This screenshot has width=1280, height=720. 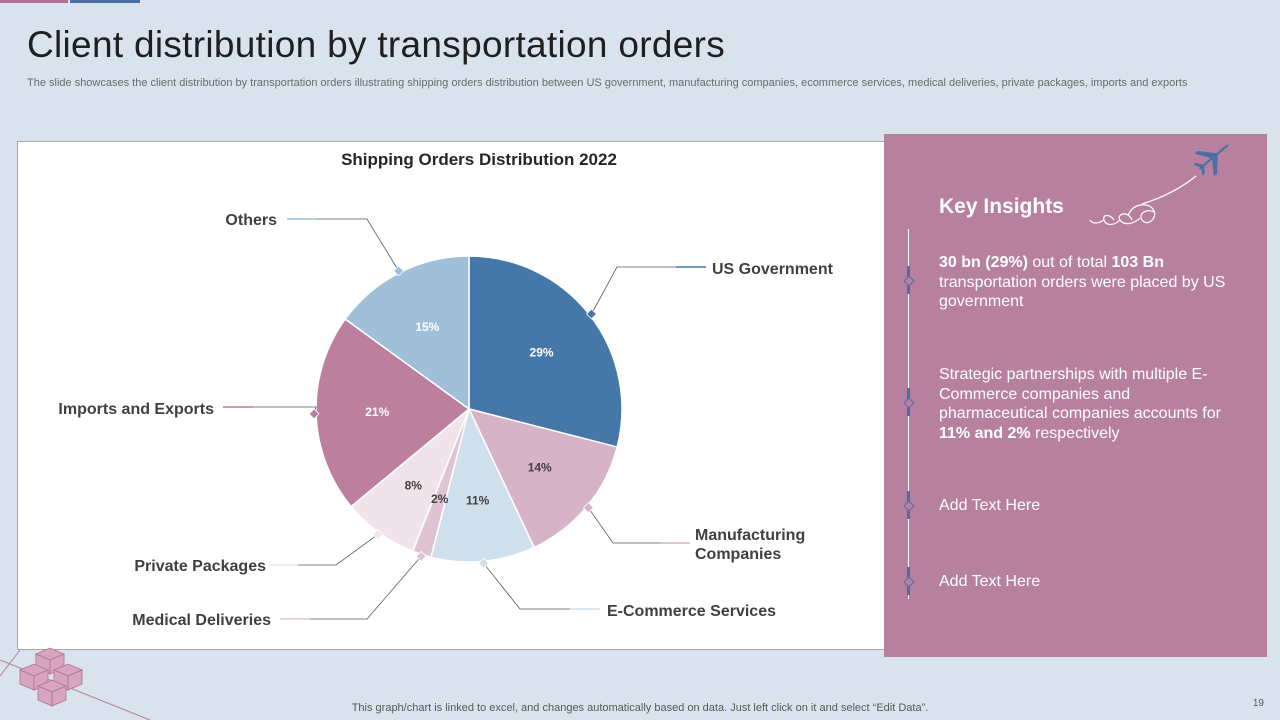 What do you see at coordinates (750, 545) in the screenshot?
I see `category-label-manufacturing-companies: Manufacturing Companies` at bounding box center [750, 545].